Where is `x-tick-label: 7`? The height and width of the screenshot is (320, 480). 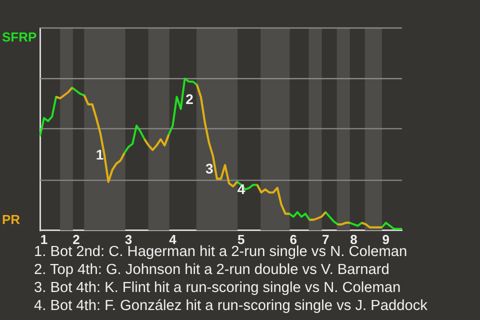
x-tick-label: 7 is located at coordinates (326, 239).